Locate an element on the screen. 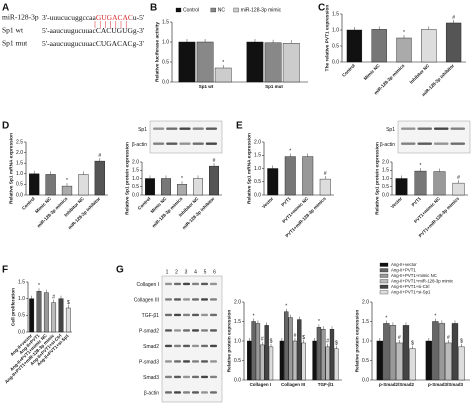 The width and height of the screenshot is (474, 412). x-tick-label: Control is located at coordinates (28, 203).